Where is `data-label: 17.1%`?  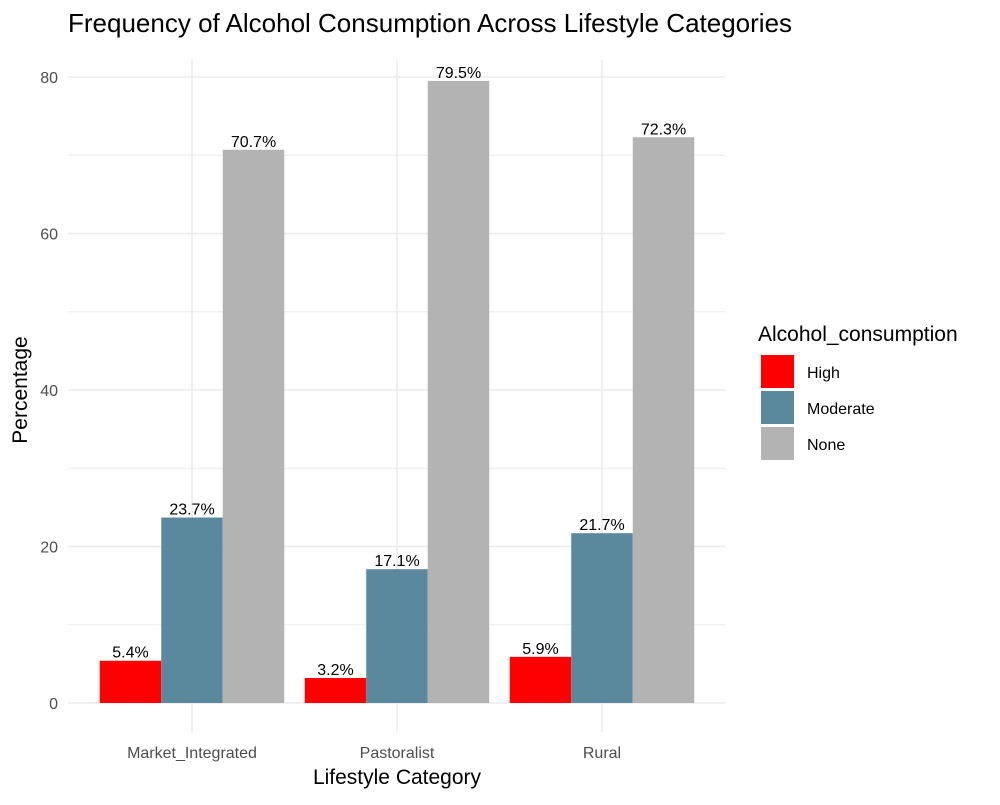
data-label: 17.1% is located at coordinates (396, 561).